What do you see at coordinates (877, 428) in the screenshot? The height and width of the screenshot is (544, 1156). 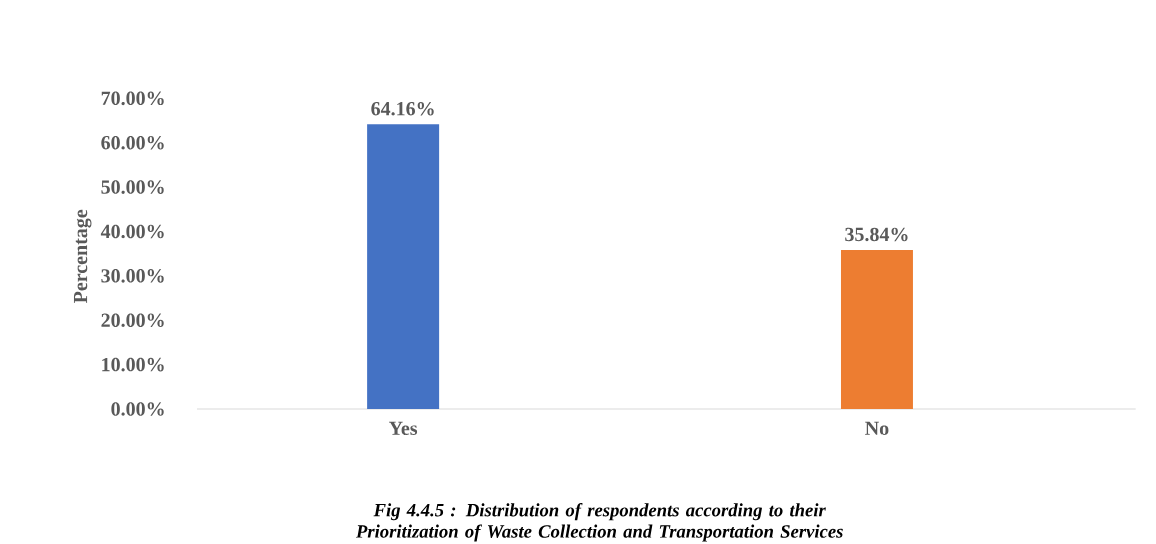 I see `x-tick-label: No` at bounding box center [877, 428].